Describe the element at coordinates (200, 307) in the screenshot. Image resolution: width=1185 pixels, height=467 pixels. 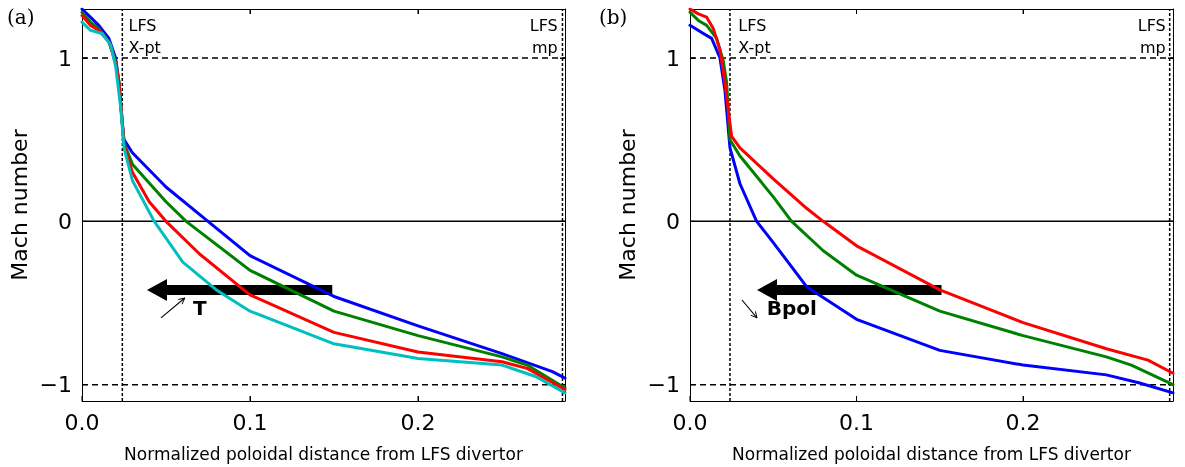
I see `annotation: T` at that location.